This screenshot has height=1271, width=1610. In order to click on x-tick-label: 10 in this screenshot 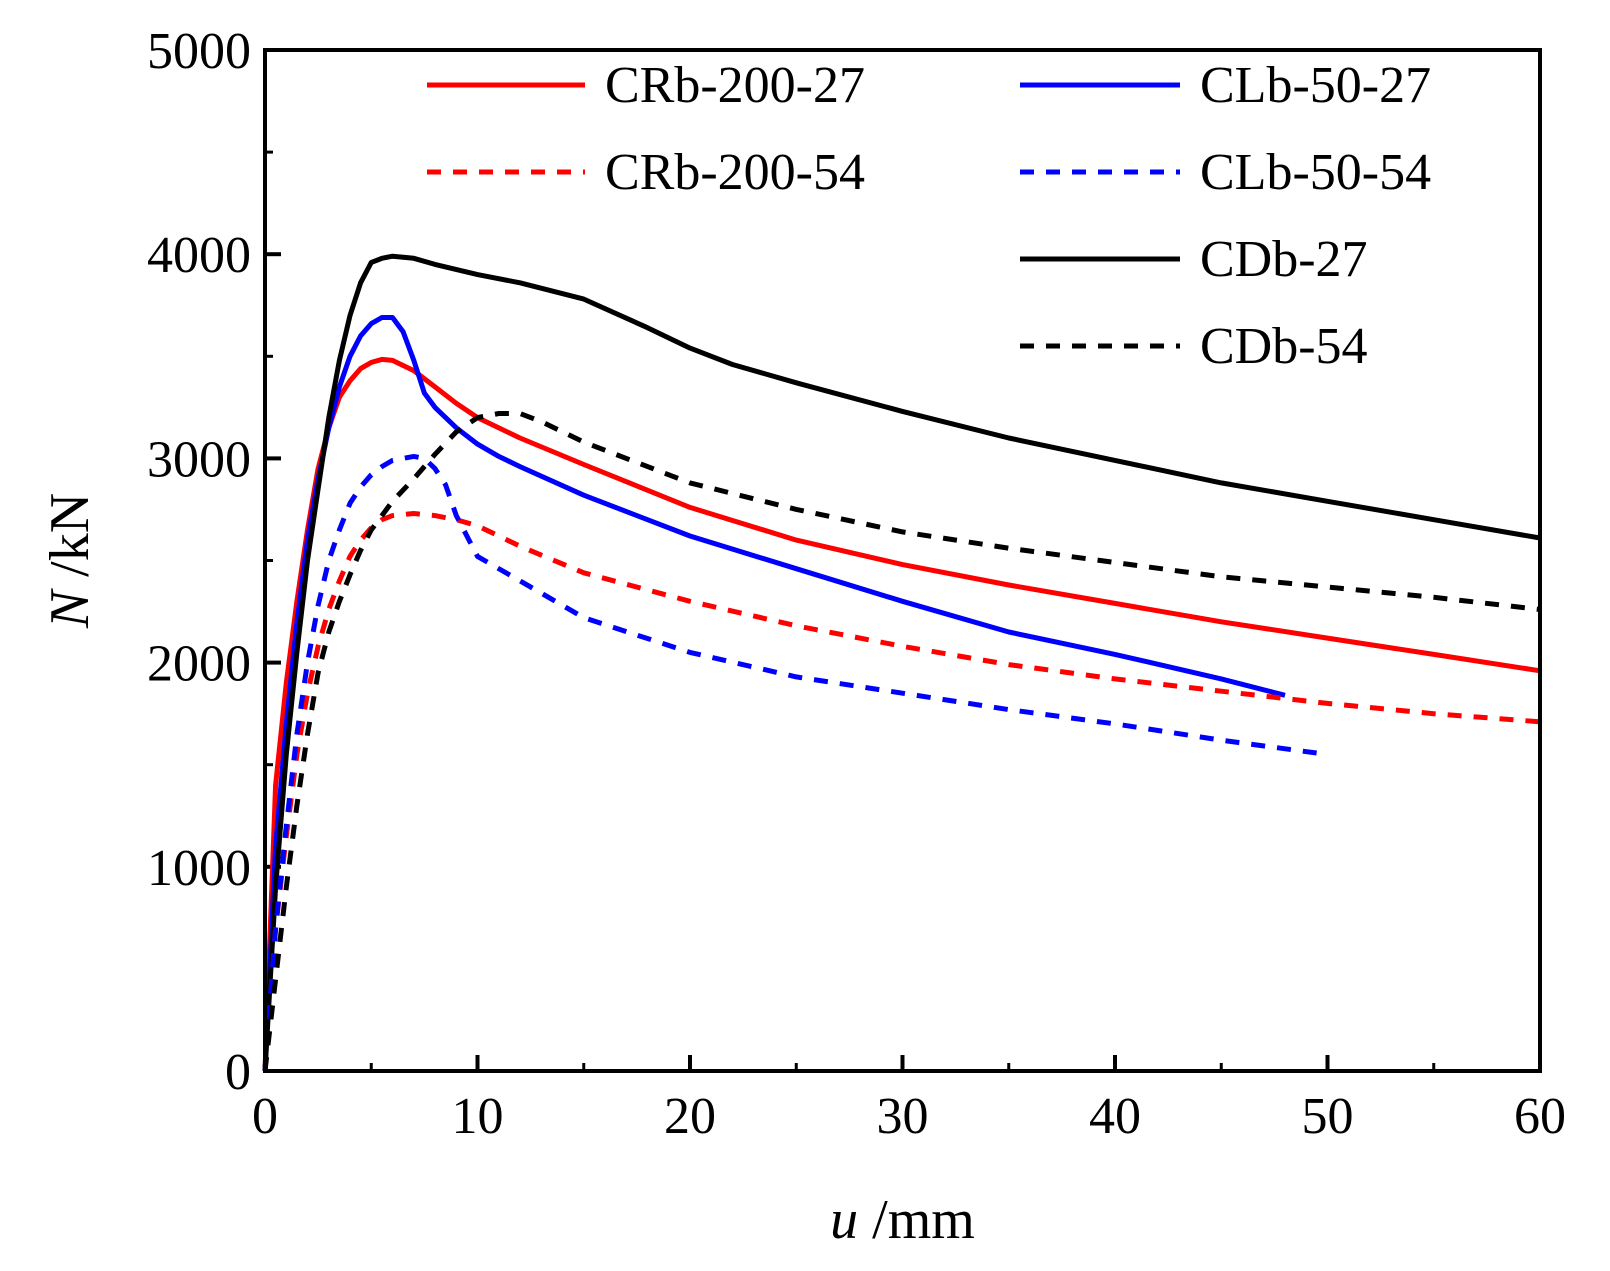, I will do `click(478, 1116)`.